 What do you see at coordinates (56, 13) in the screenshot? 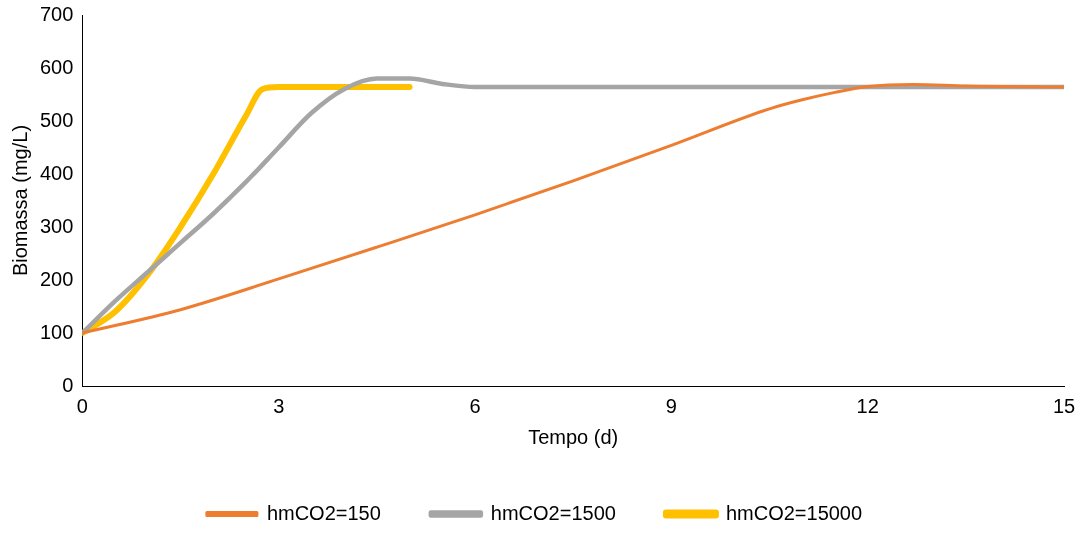
I see `y-tick-label: 700` at bounding box center [56, 13].